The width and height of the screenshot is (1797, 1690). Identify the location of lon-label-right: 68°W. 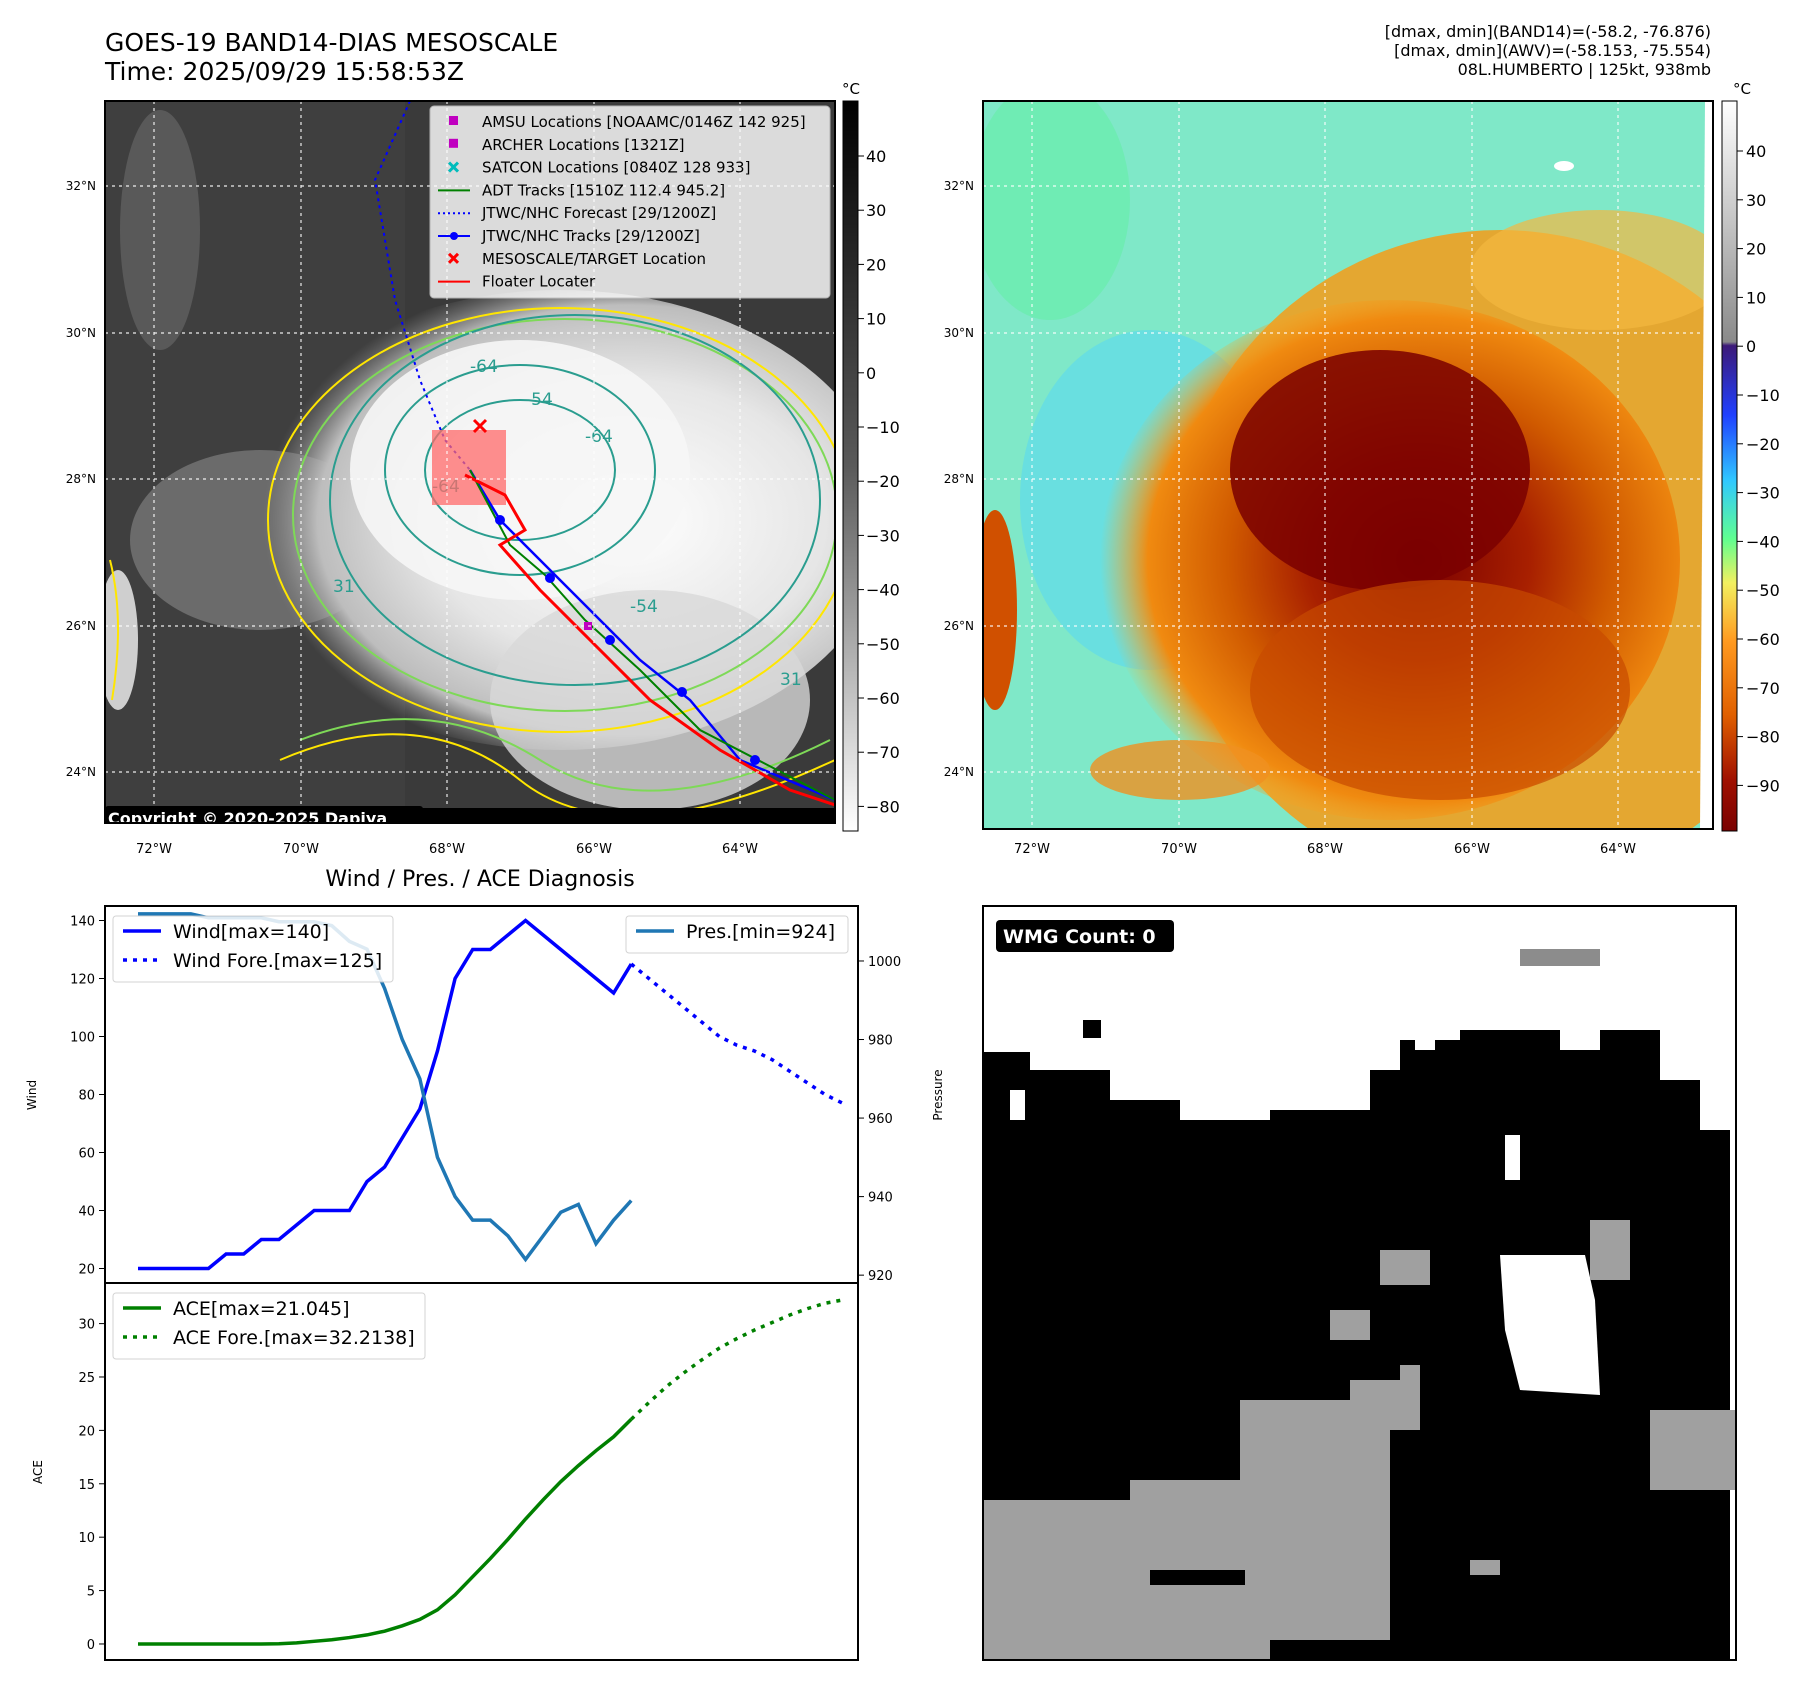
(1325, 849).